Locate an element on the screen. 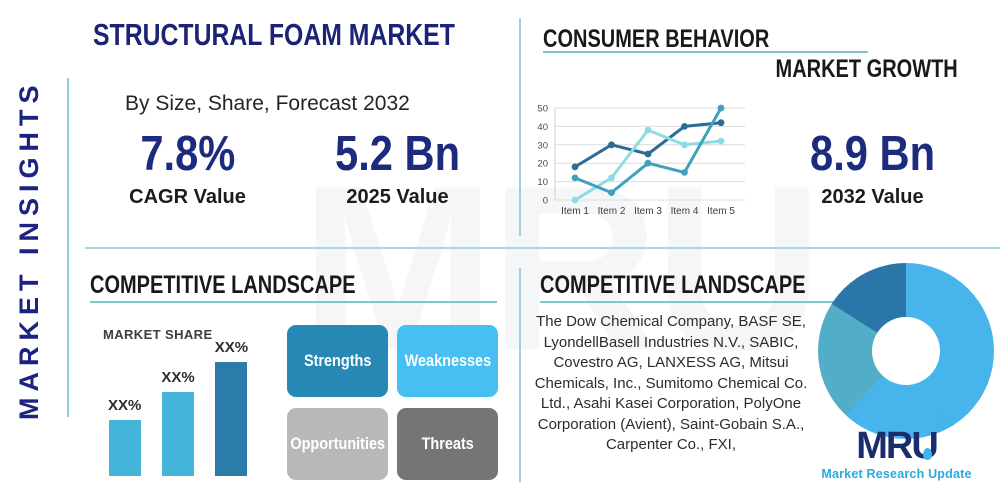 The width and height of the screenshot is (1000, 500). value-2032: 8.9 Bn is located at coordinates (872, 154).